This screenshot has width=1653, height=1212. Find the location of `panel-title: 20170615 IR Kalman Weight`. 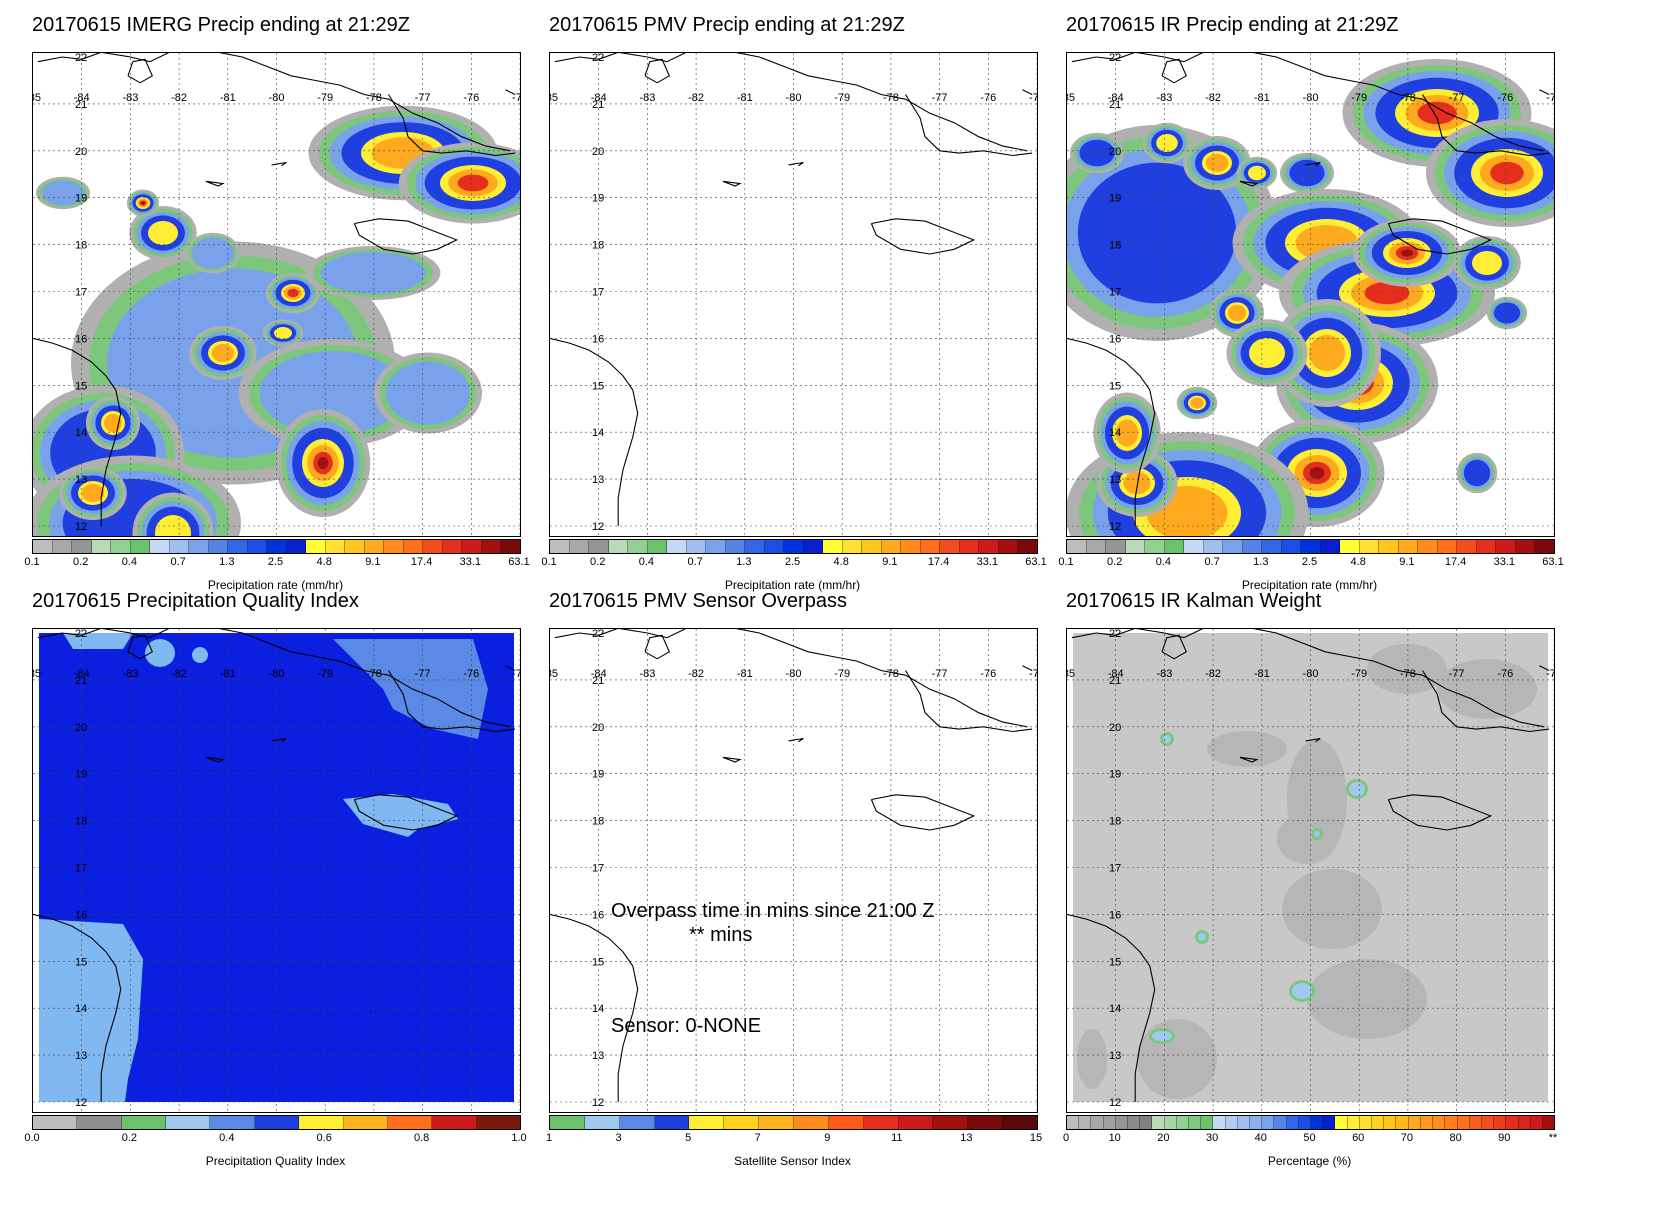

panel-title: 20170615 IR Kalman Weight is located at coordinates (1194, 601).